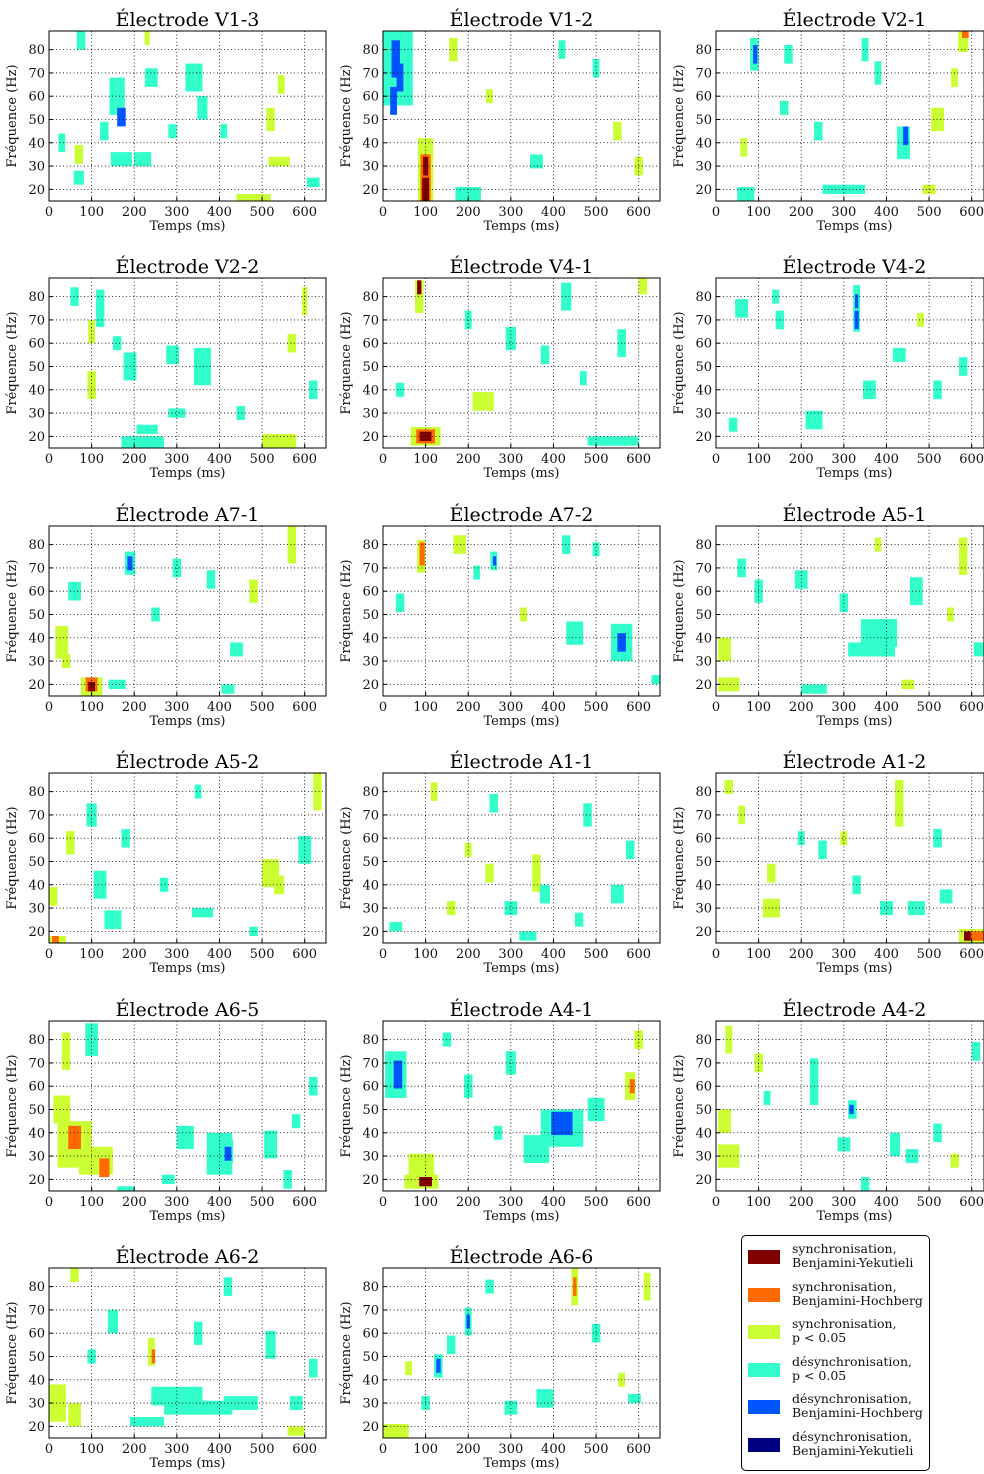 Image resolution: width=984 pixels, height=1474 pixels. What do you see at coordinates (134, 707) in the screenshot?
I see `x-tick-label: 200` at bounding box center [134, 707].